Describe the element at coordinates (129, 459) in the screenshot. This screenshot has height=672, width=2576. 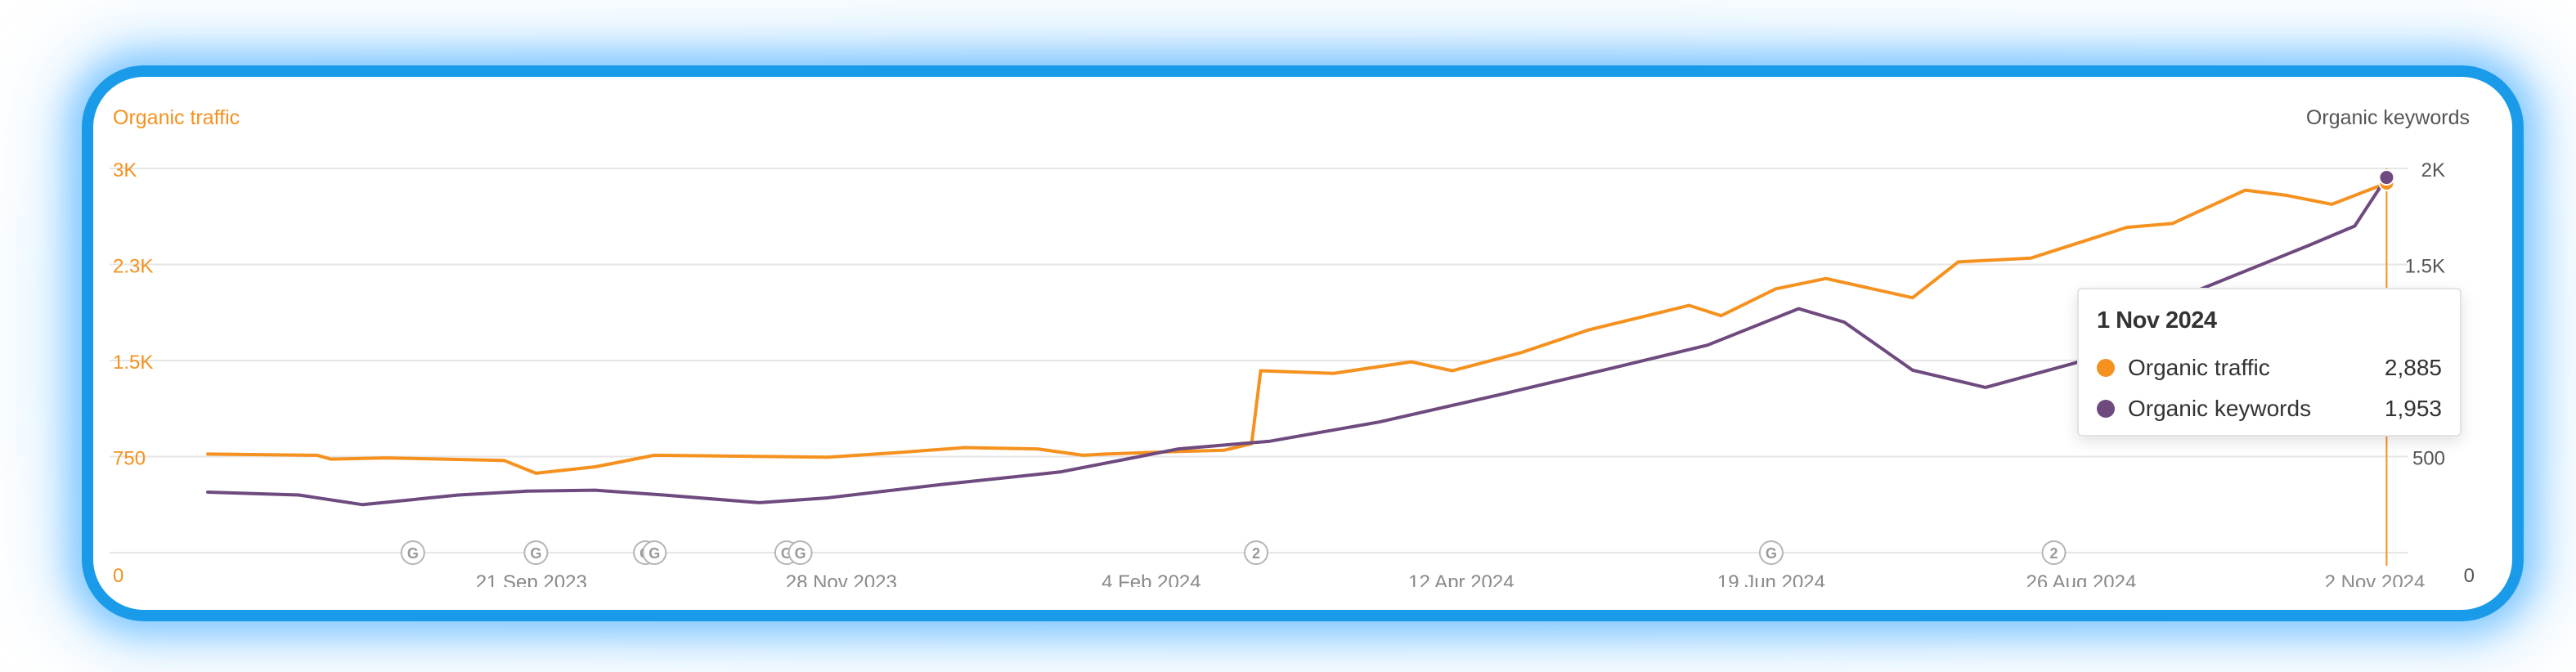
I see `left-tick-label: 750` at that location.